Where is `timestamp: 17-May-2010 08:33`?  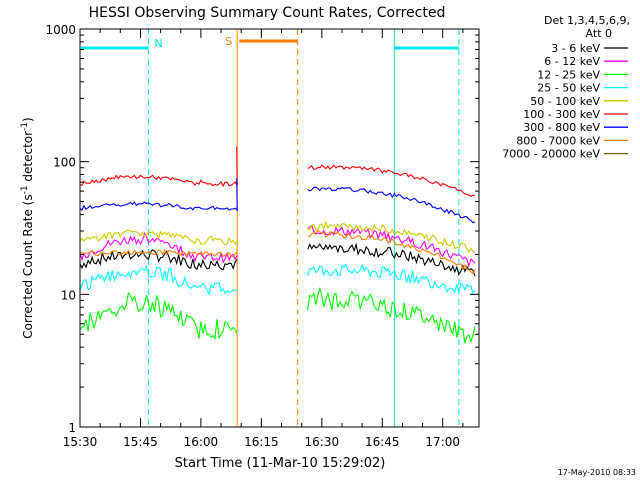
timestamp: 17-May-2010 08:33 is located at coordinates (597, 472).